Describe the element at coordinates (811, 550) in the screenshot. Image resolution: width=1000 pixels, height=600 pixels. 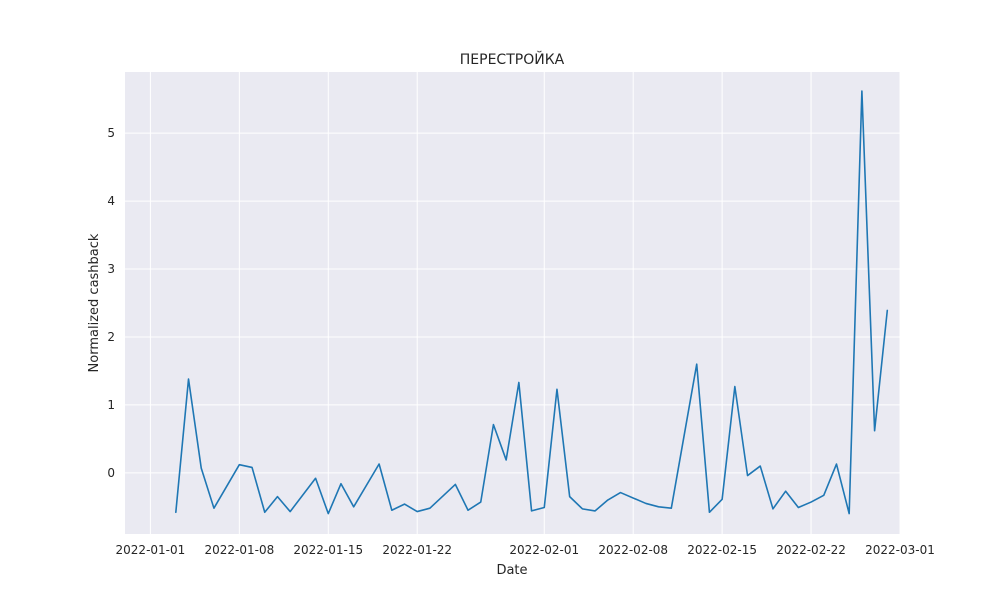
I see `x-tick-label: 2022-02-22` at that location.